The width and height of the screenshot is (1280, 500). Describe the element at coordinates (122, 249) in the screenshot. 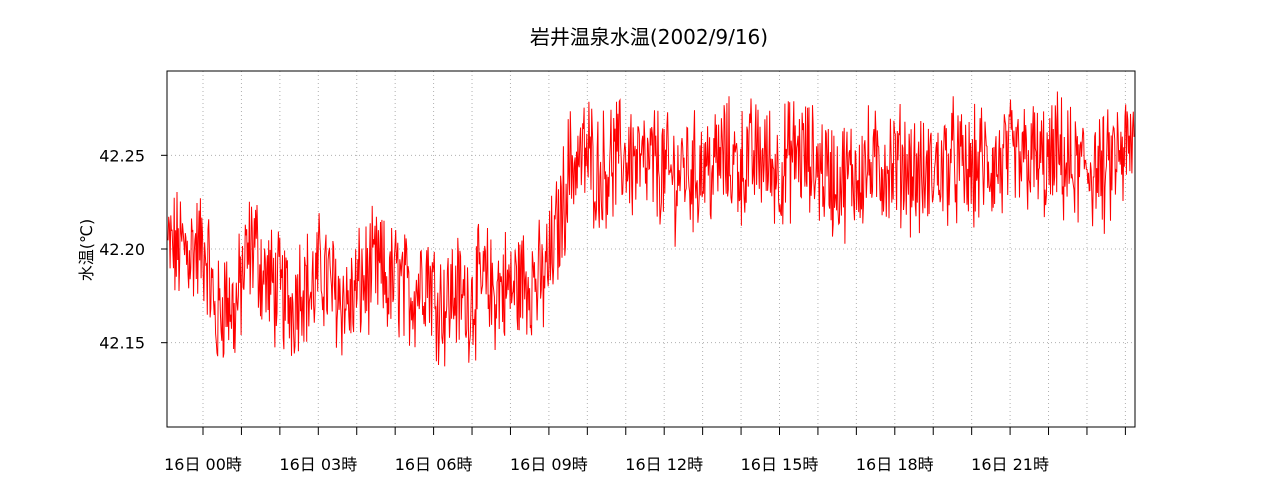

I see `y-tick-label: 42.20` at that location.